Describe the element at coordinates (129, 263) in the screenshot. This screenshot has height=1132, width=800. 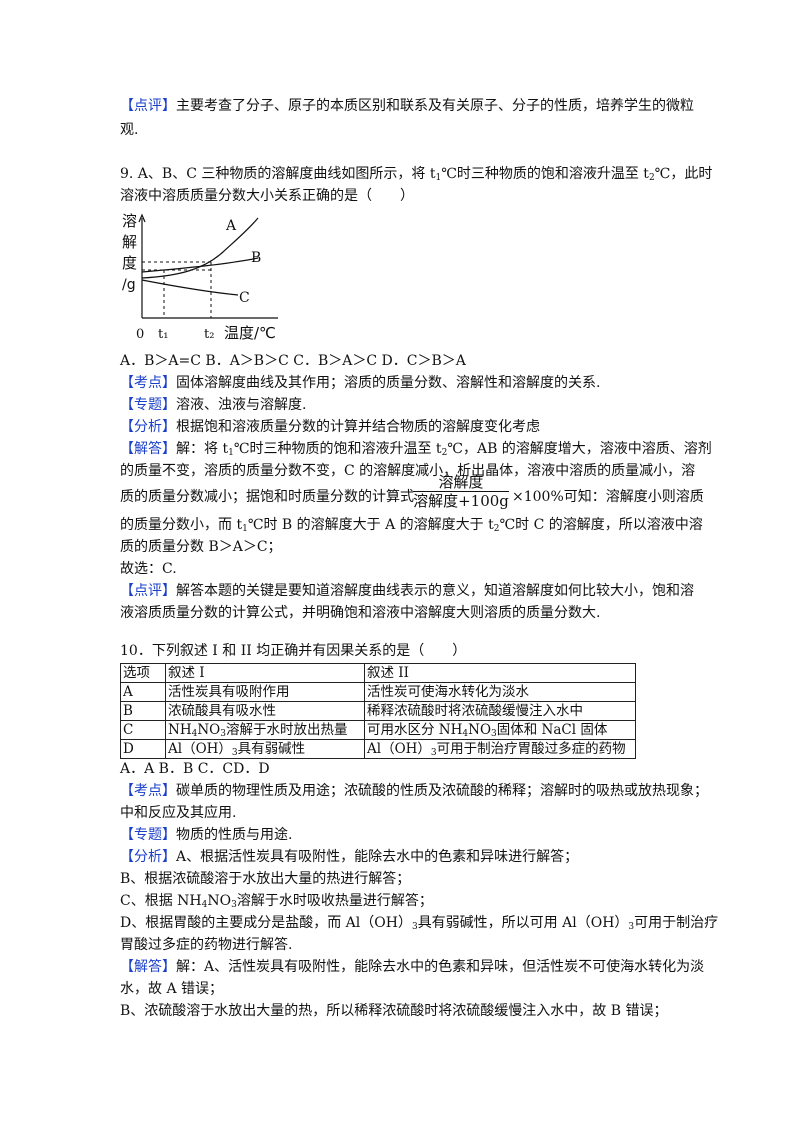
I see `y-label-3: 度` at that location.